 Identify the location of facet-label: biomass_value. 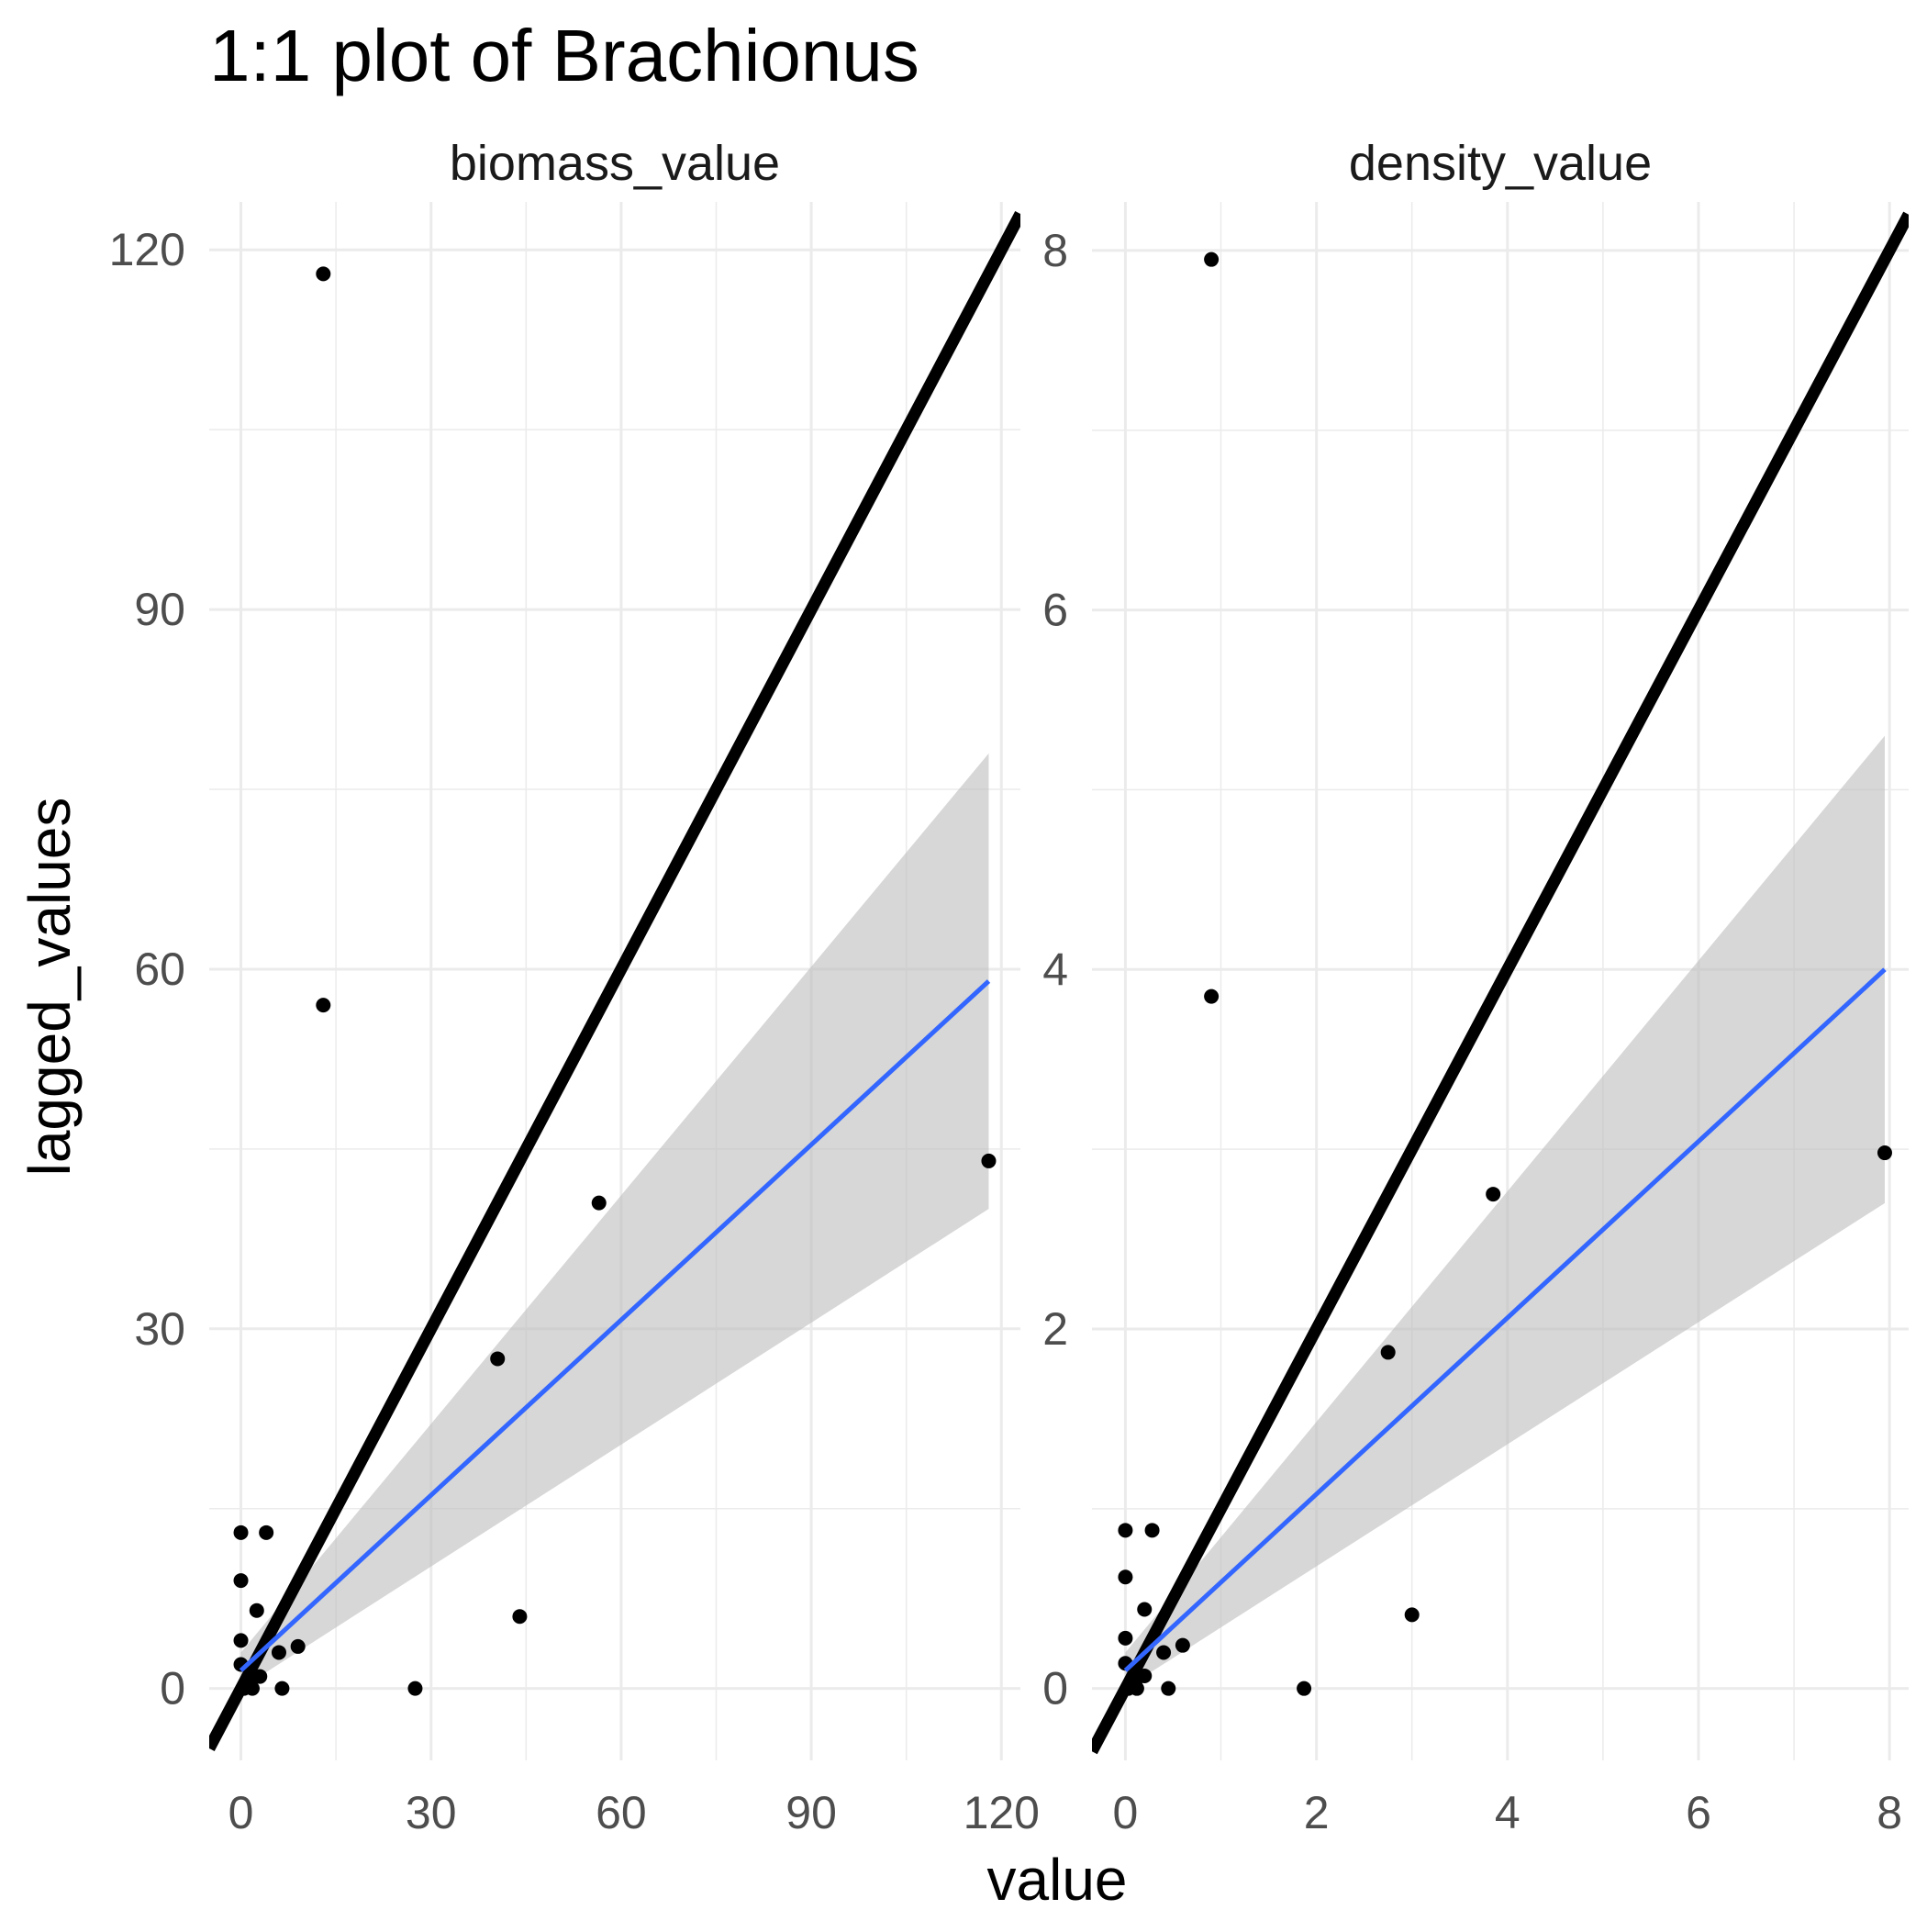
(615, 163).